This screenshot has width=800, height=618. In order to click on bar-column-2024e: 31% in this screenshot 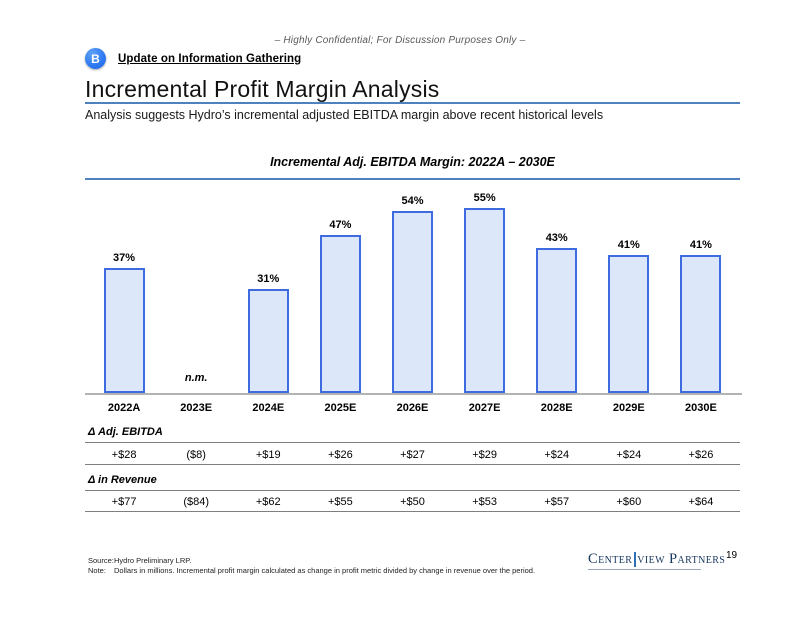, I will do `click(268, 289)`.